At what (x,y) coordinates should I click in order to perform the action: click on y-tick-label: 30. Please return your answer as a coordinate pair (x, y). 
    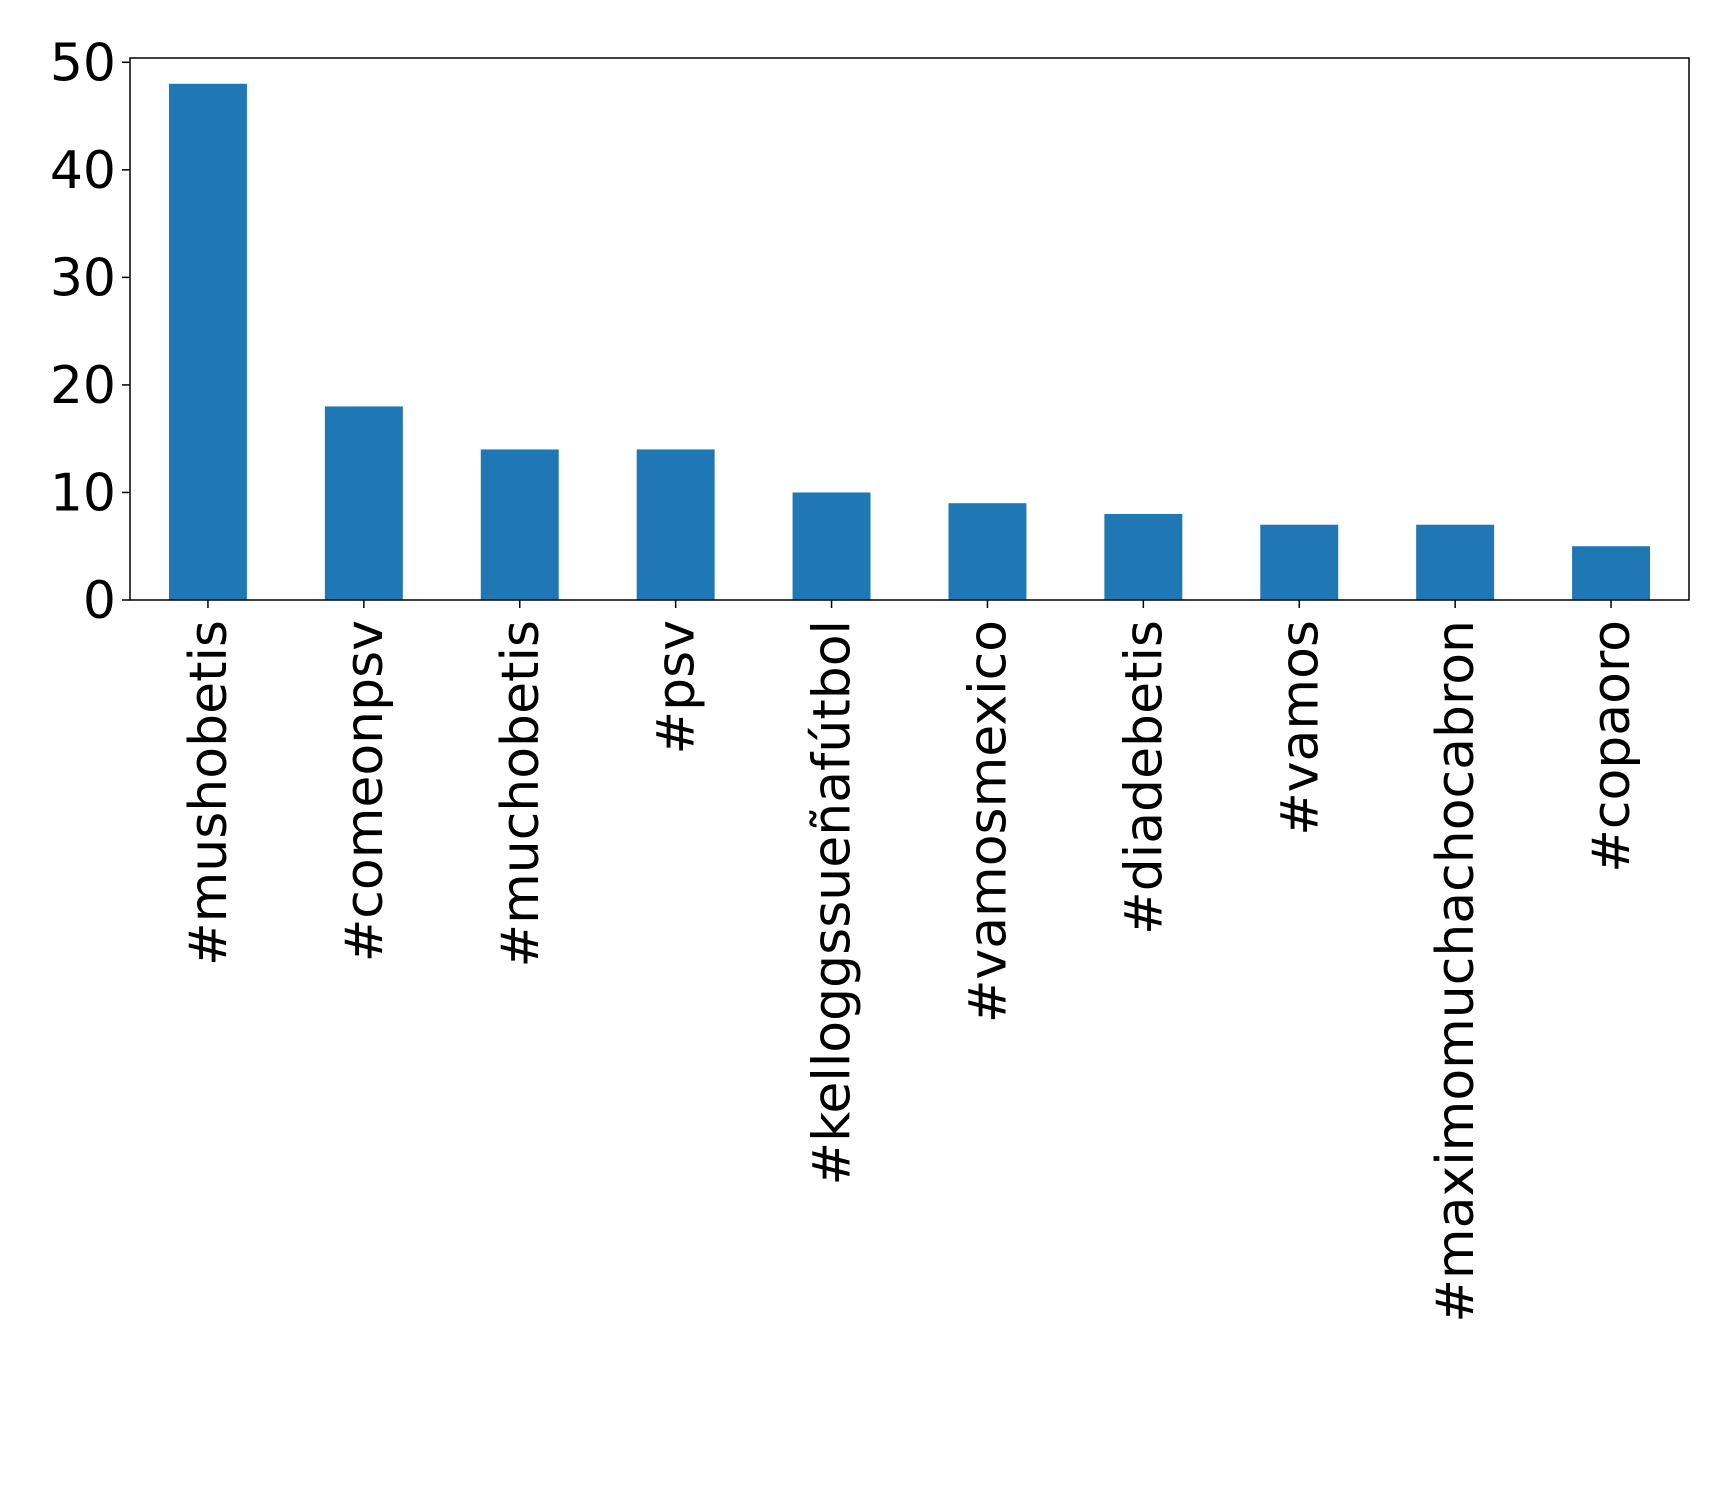
    Looking at the image, I should click on (83, 278).